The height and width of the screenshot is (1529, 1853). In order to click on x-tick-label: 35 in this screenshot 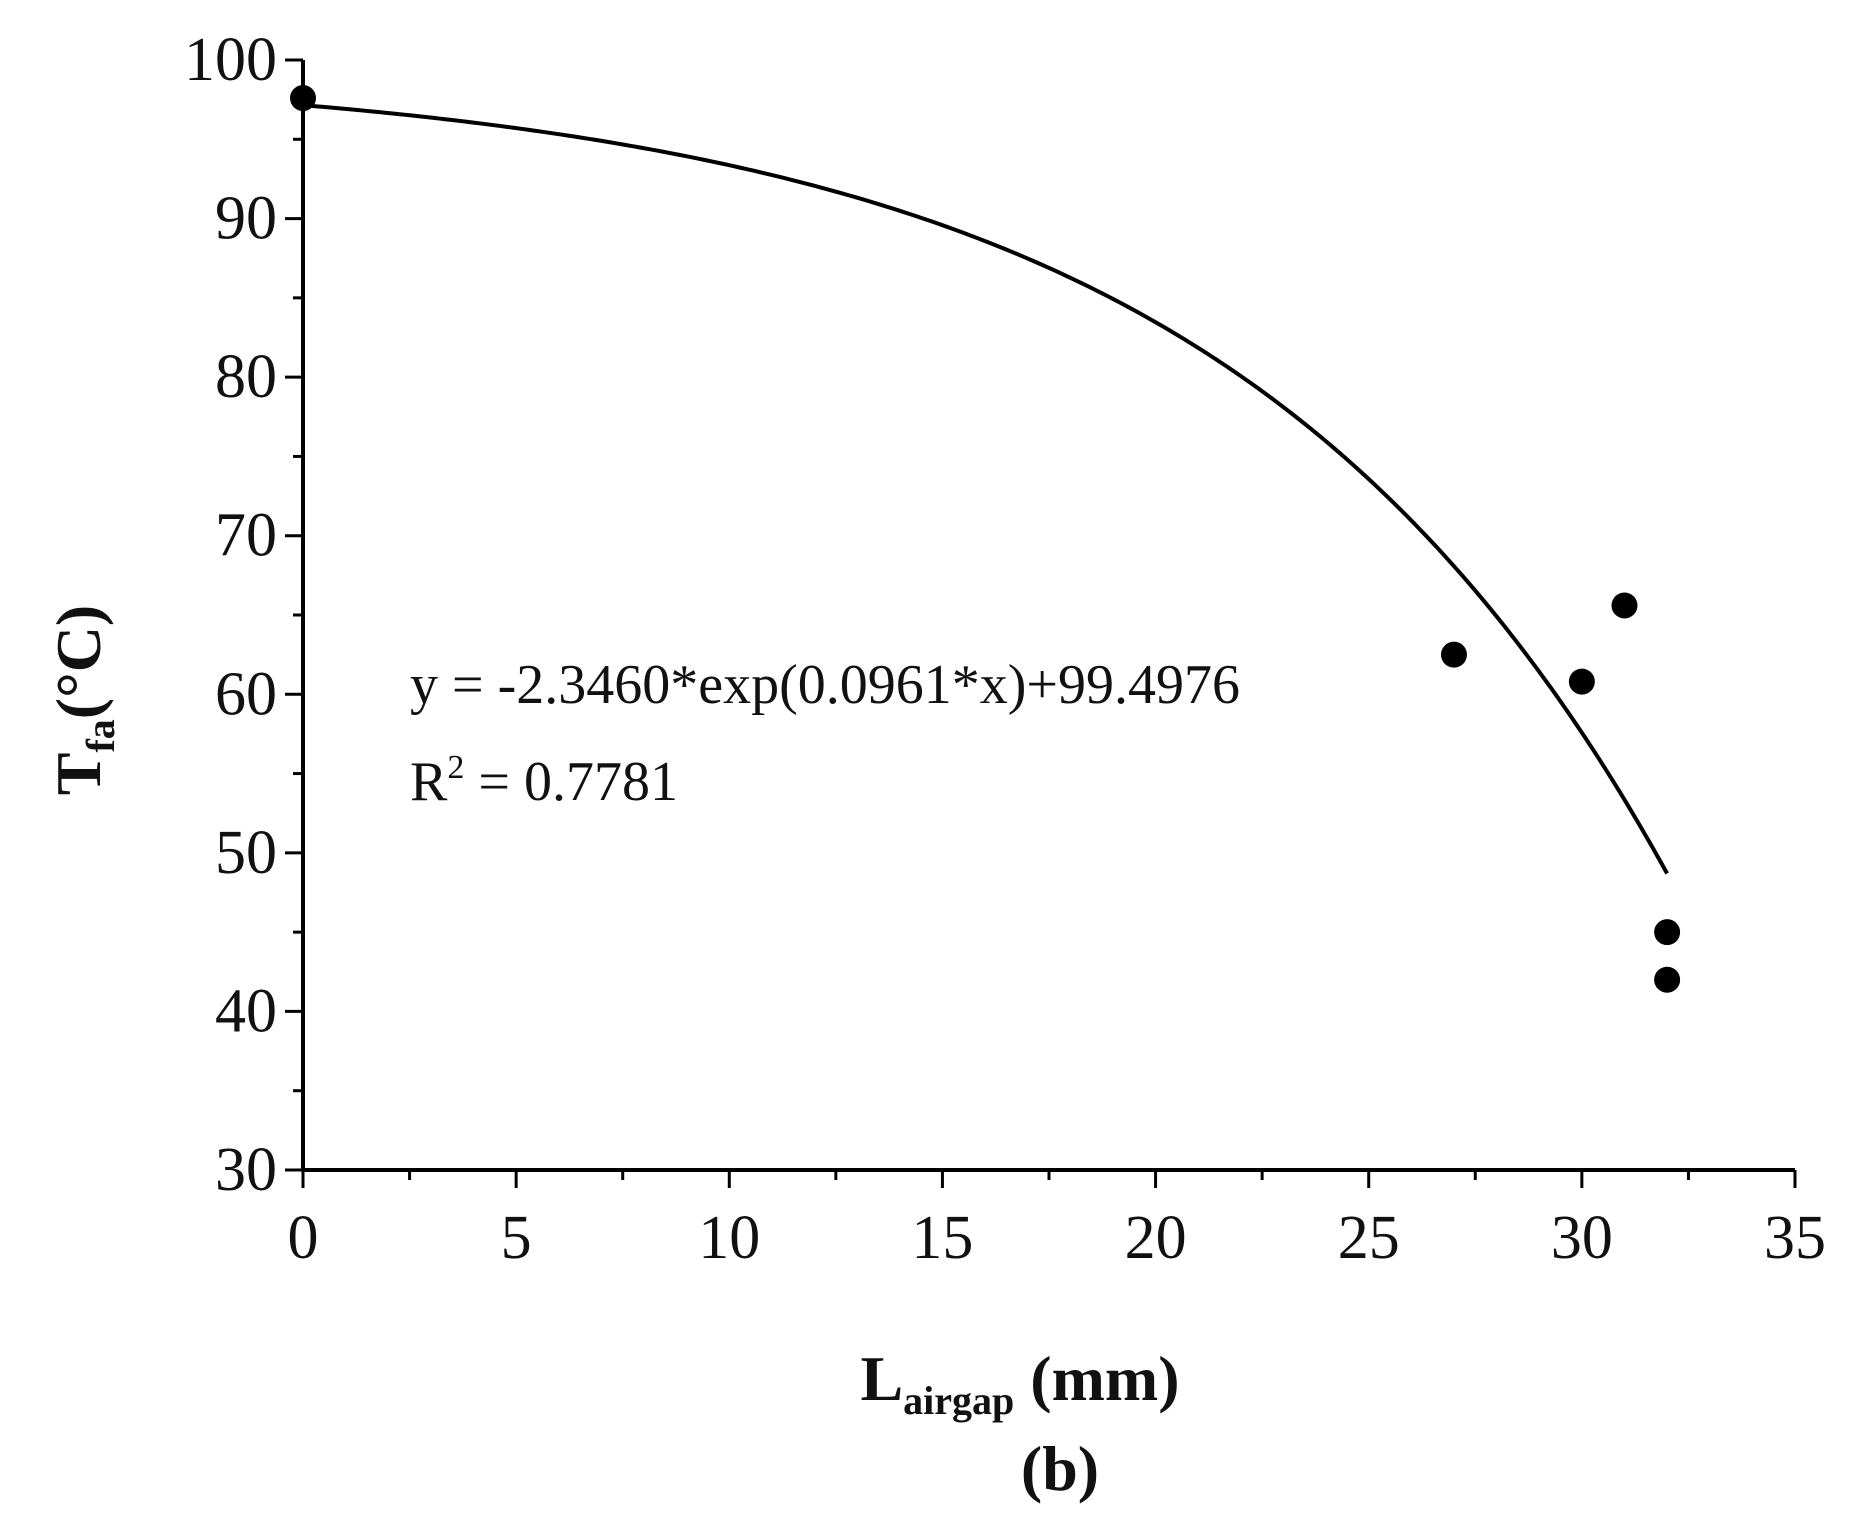, I will do `click(1795, 1238)`.